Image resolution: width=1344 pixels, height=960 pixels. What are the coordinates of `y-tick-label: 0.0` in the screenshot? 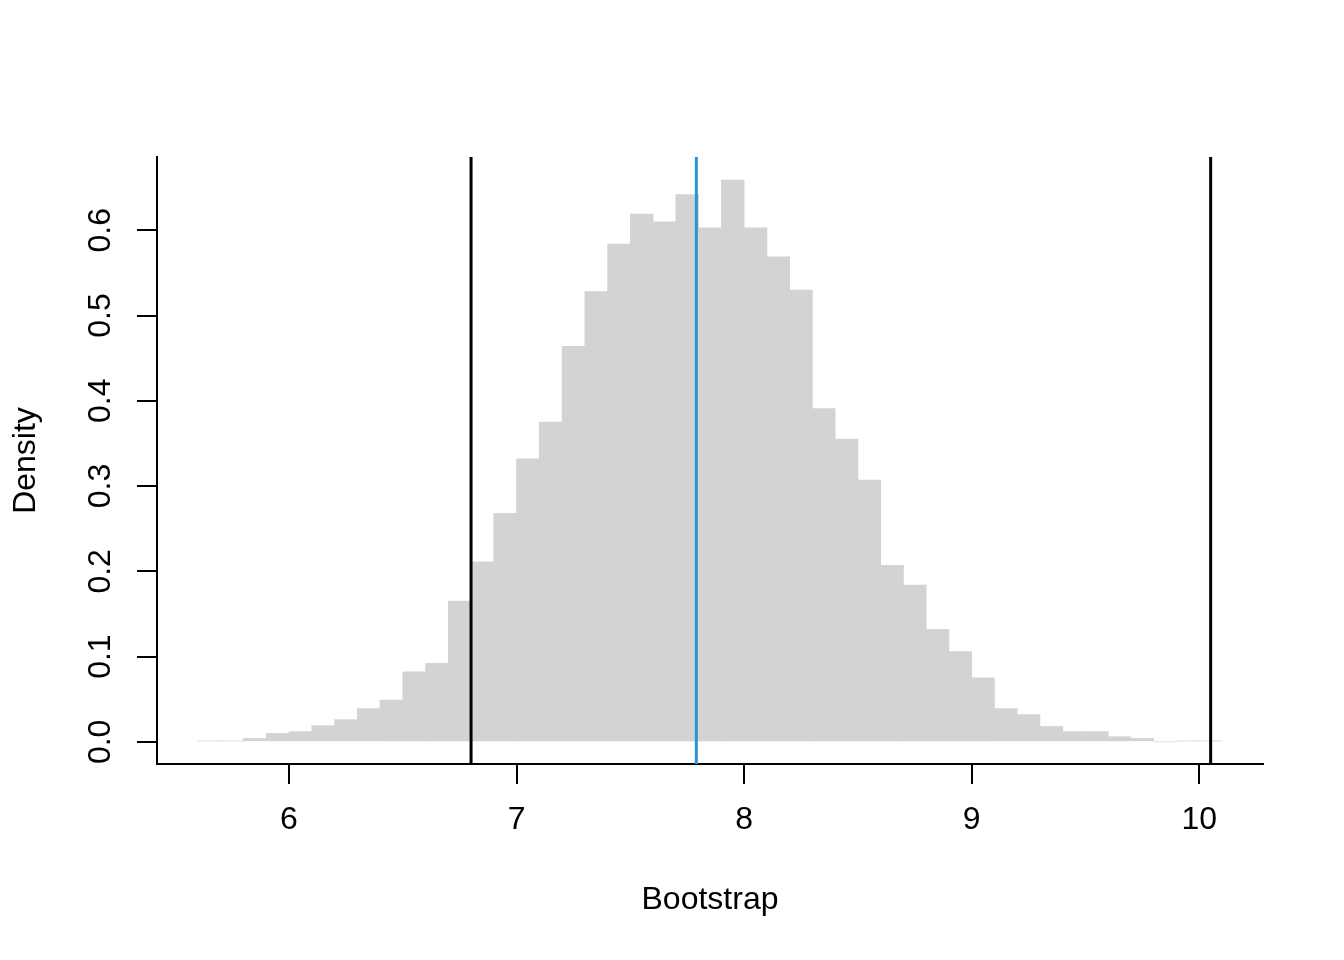 It's located at (98, 742).